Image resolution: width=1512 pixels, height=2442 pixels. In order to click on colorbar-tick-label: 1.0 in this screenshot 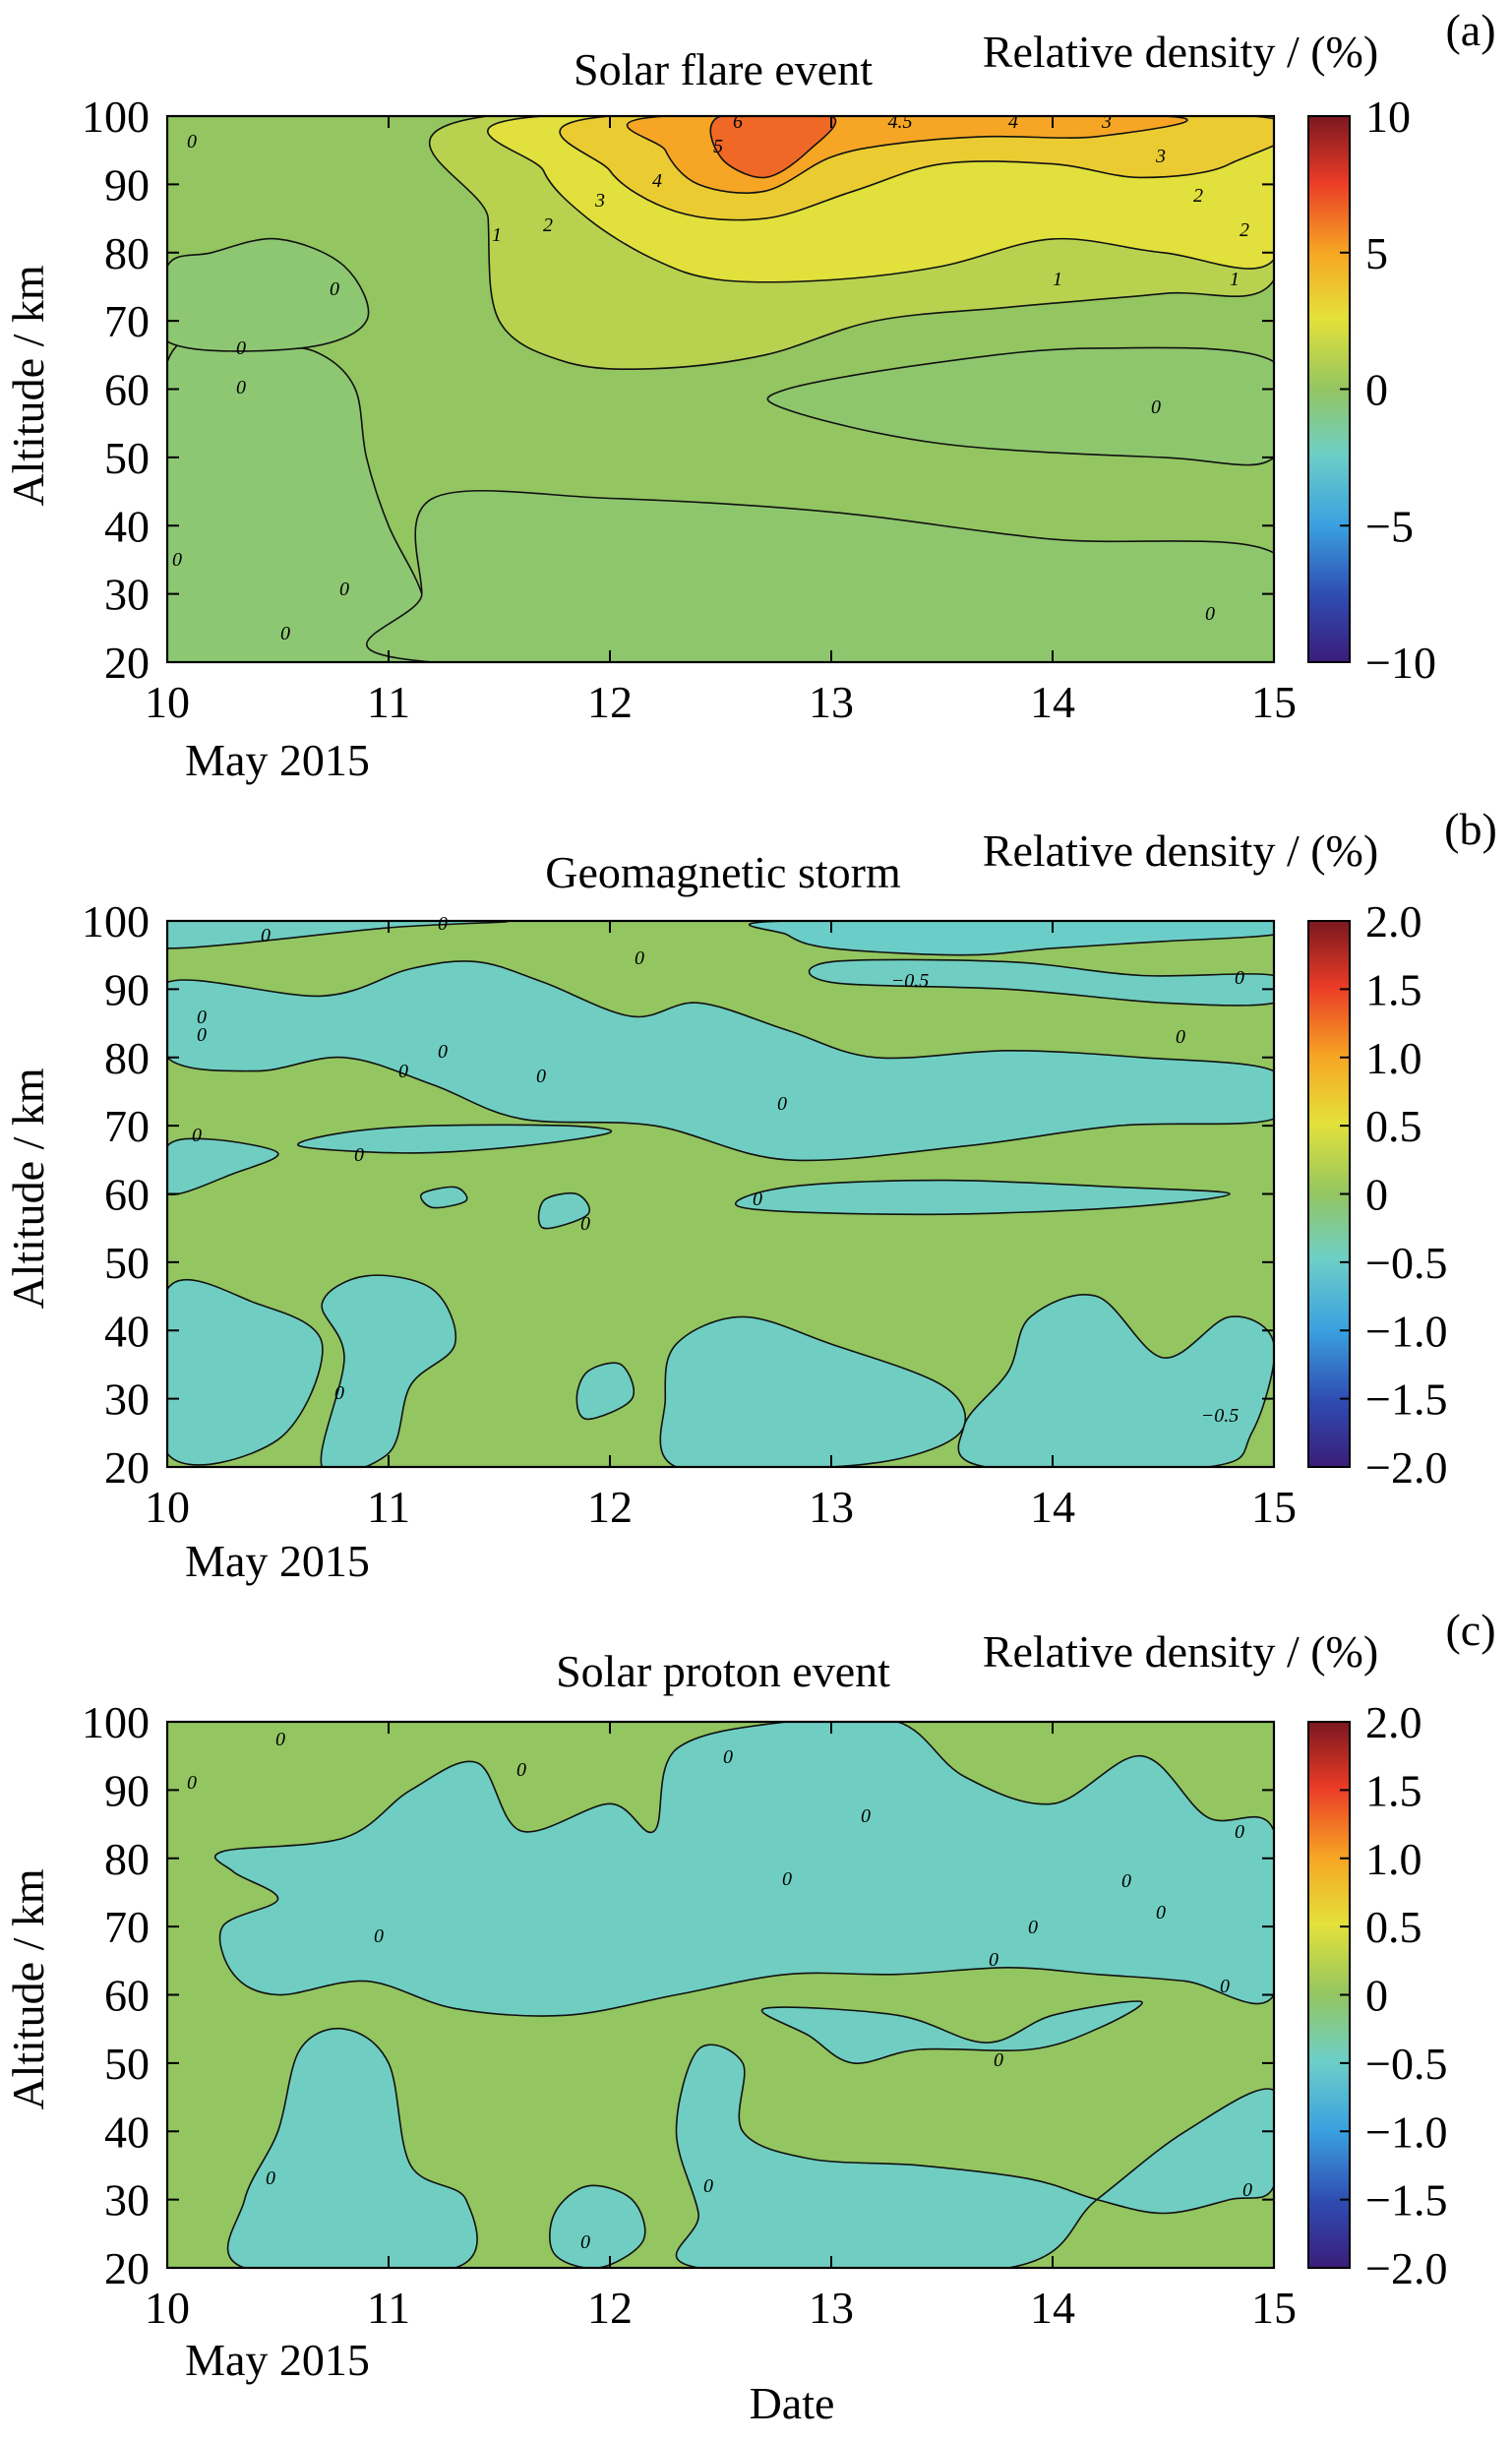, I will do `click(1394, 1859)`.